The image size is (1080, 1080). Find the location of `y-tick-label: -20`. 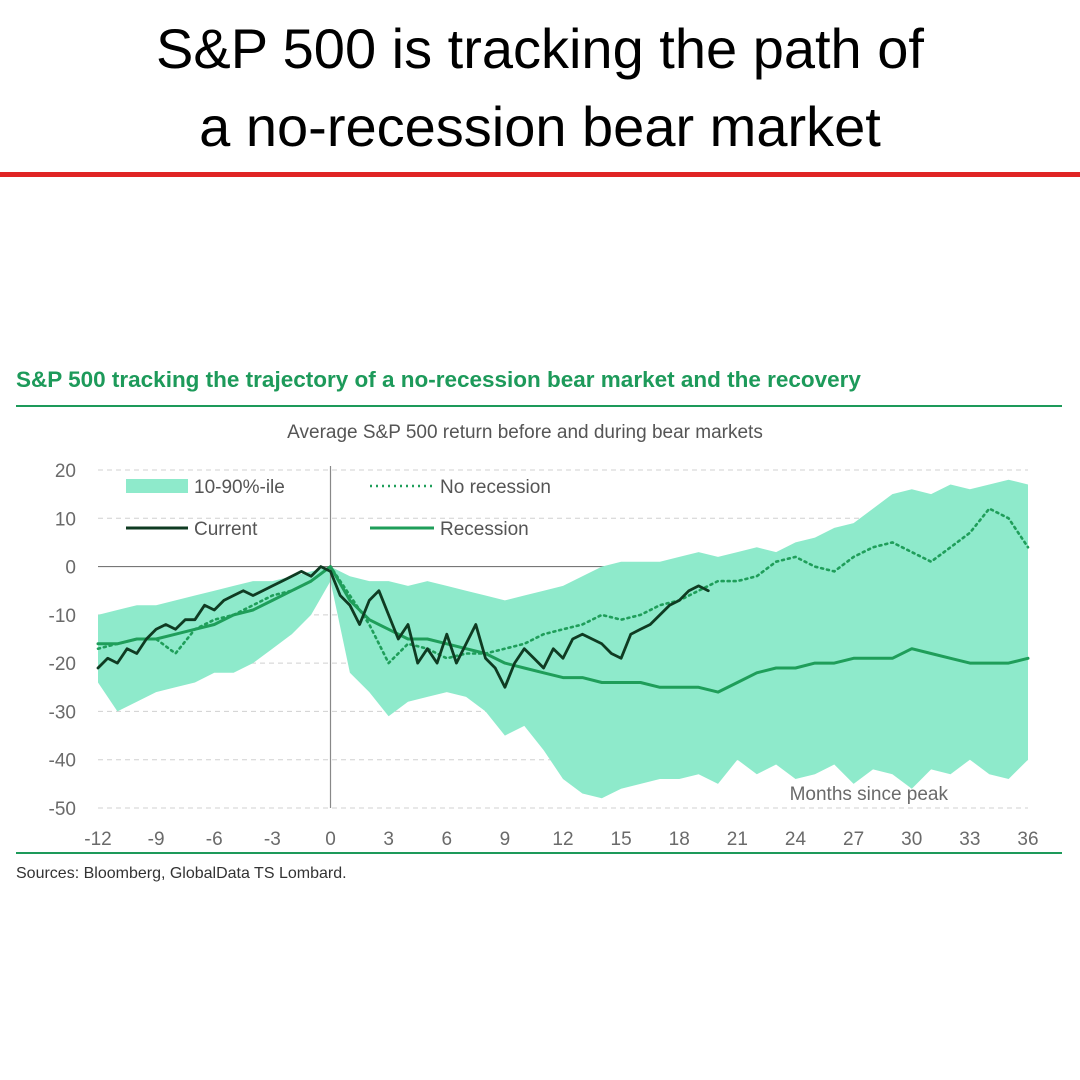

y-tick-label: -20 is located at coordinates (62, 664).